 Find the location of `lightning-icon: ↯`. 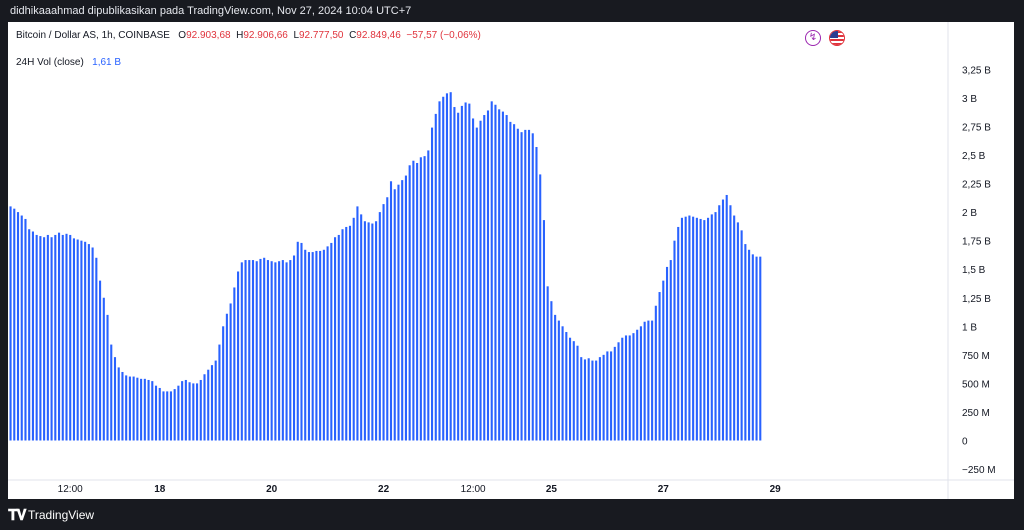

lightning-icon: ↯ is located at coordinates (813, 38).